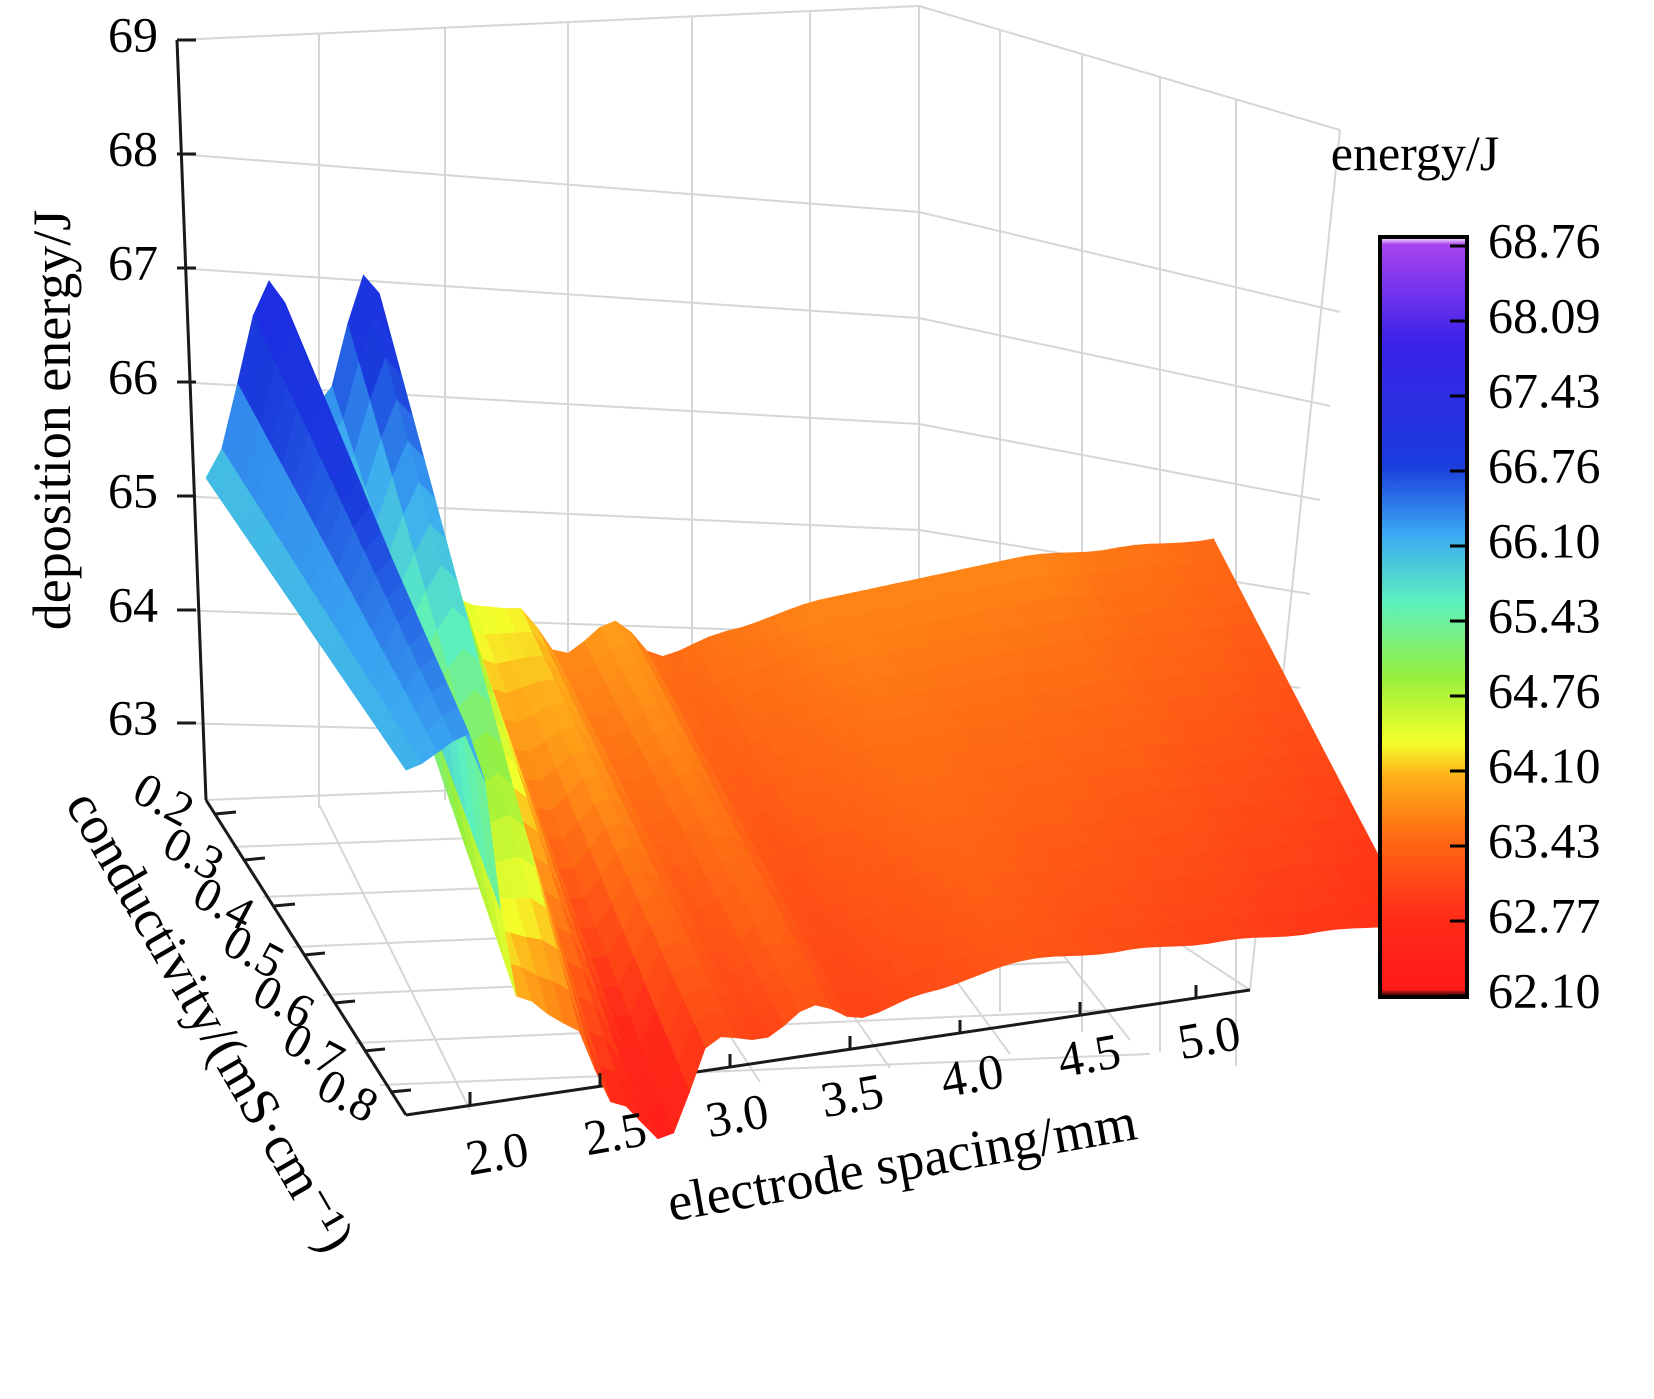 The height and width of the screenshot is (1399, 1654). I want to click on colorbar-tick-label: 68.09, so click(1544, 315).